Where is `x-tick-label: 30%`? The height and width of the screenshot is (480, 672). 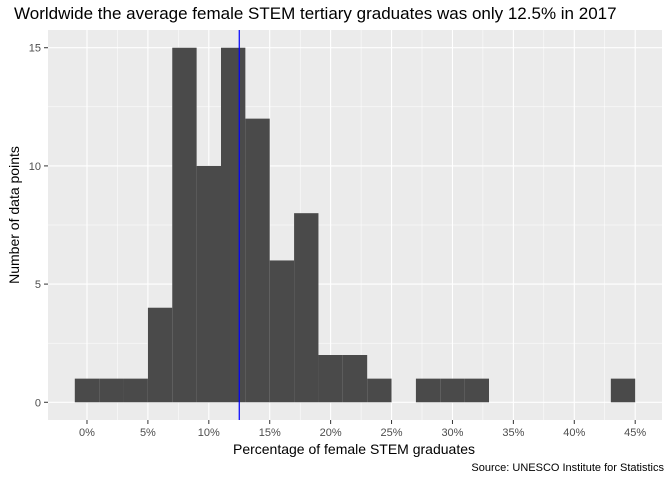
x-tick-label: 30% is located at coordinates (452, 433).